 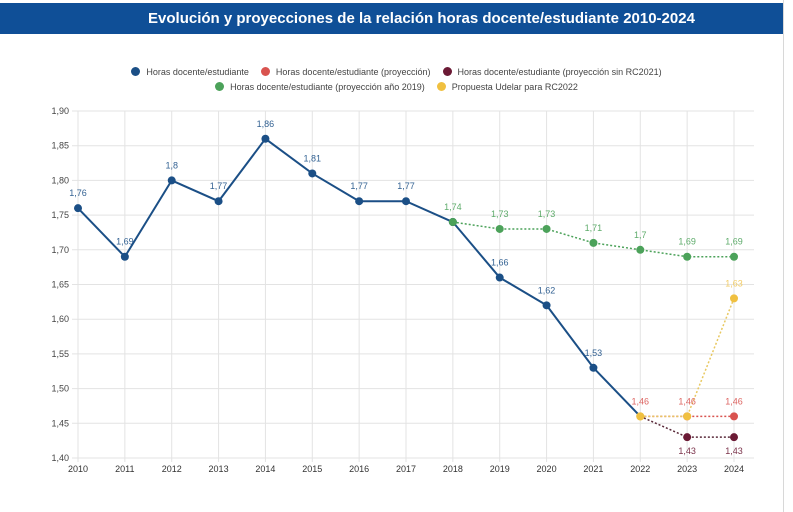 What do you see at coordinates (60, 389) in the screenshot?
I see `y-tick-label: 1,50` at bounding box center [60, 389].